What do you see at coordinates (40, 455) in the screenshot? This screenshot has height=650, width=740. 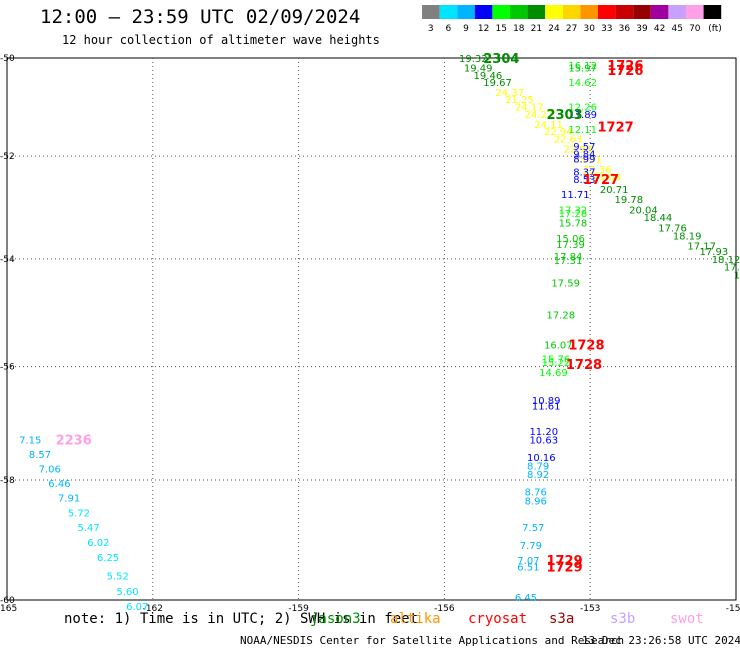 I see `wave-height-value: 8.57` at bounding box center [40, 455].